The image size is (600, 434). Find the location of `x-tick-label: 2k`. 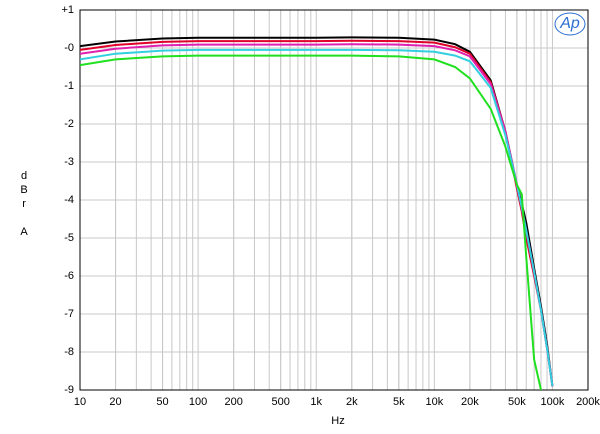

x-tick-label: 2k is located at coordinates (352, 402).